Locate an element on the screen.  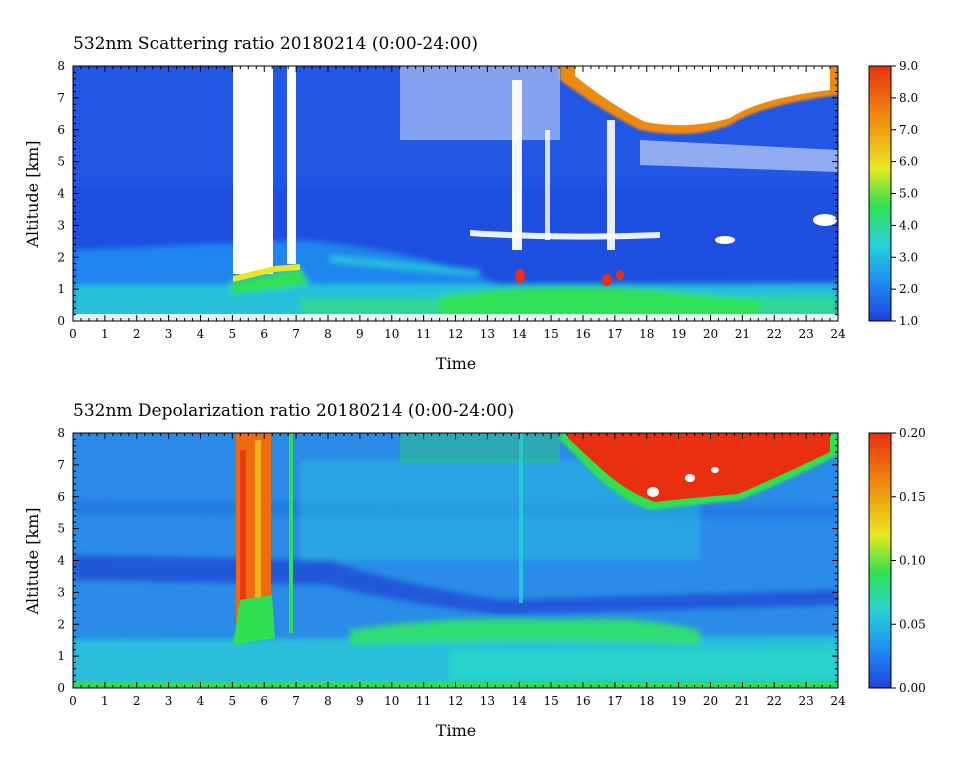
scattering-y-tick-label: 1 is located at coordinates (61, 289).